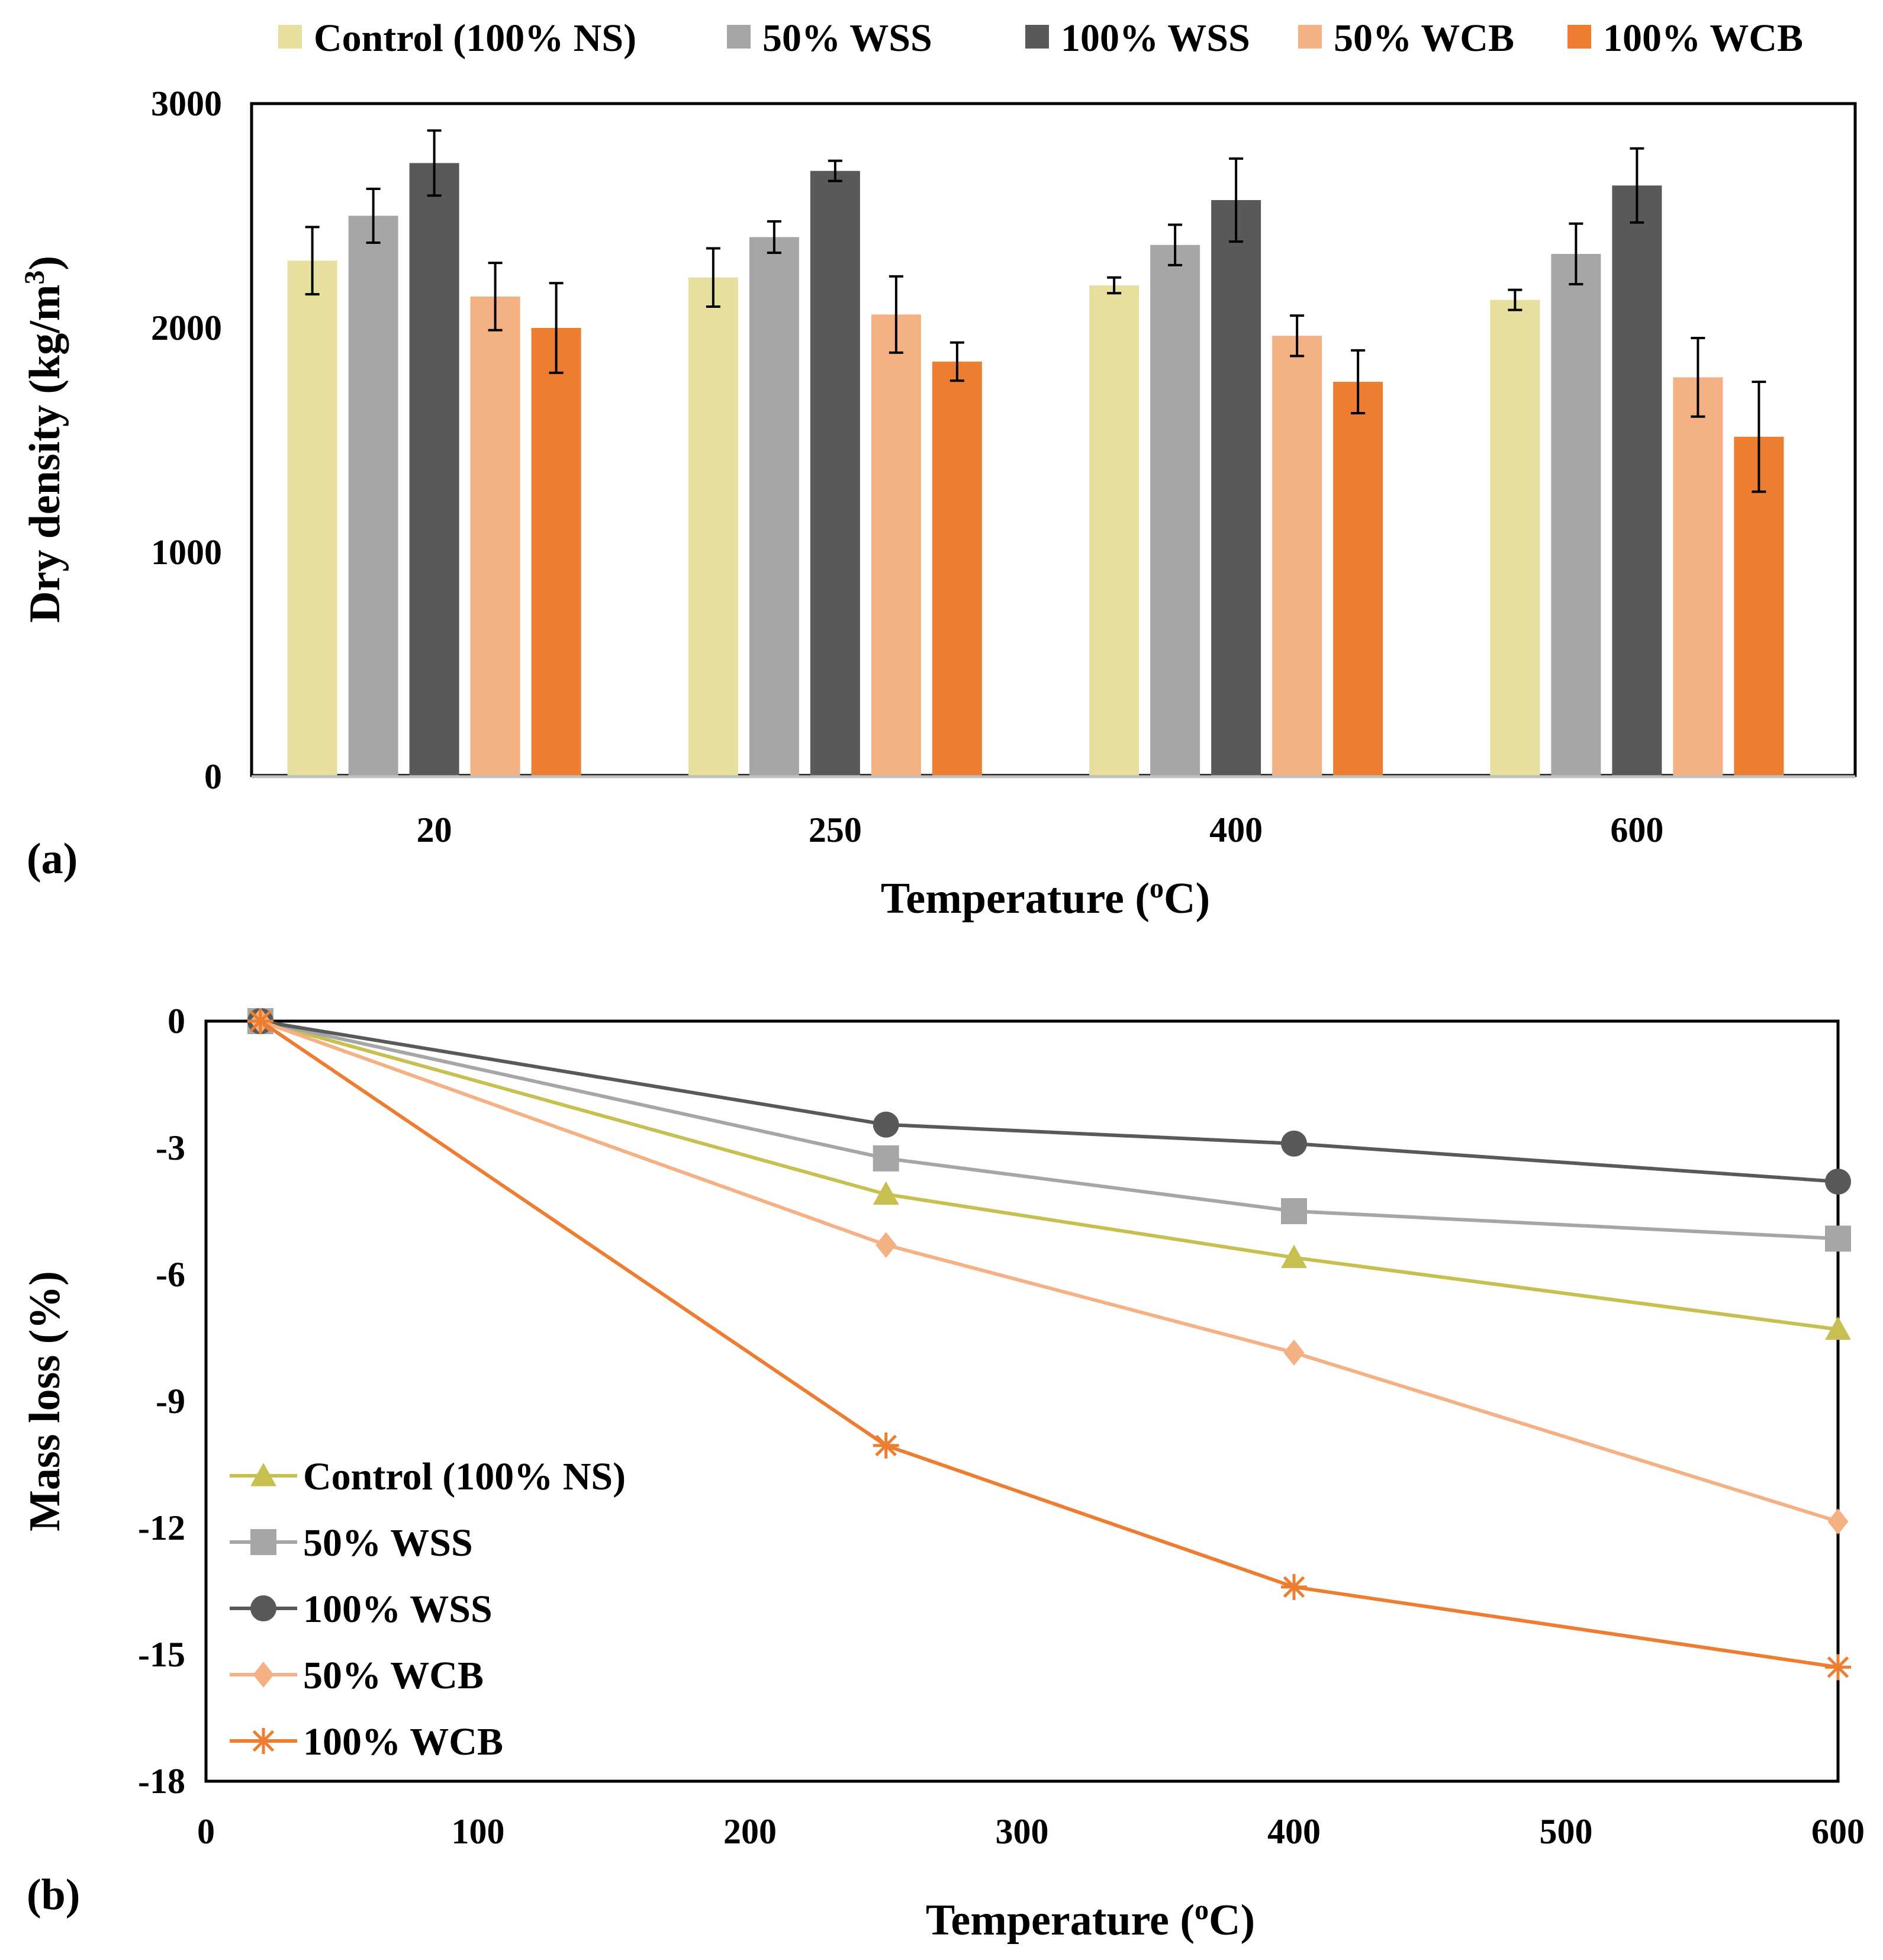 The width and height of the screenshot is (1883, 1960). I want to click on panel-a-x-tick-label: 400, so click(1236, 830).